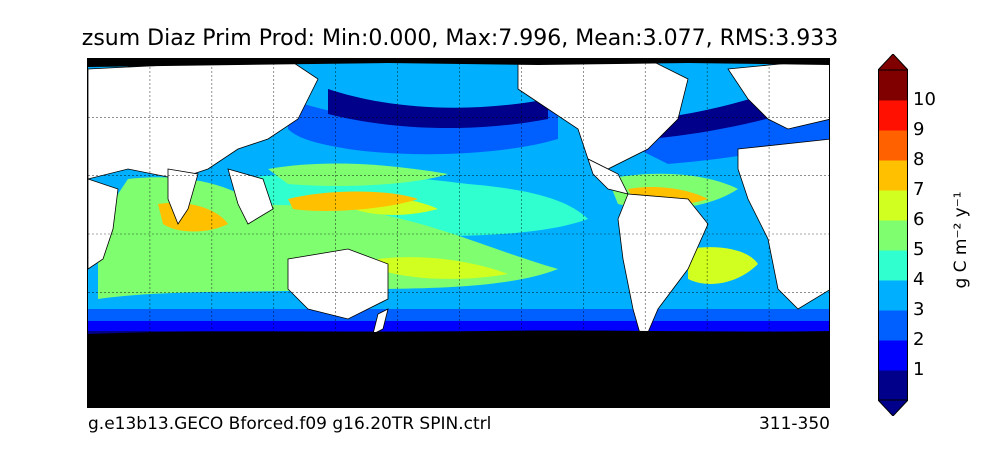  I want to click on colorbar-extend-max, so click(893, 62).